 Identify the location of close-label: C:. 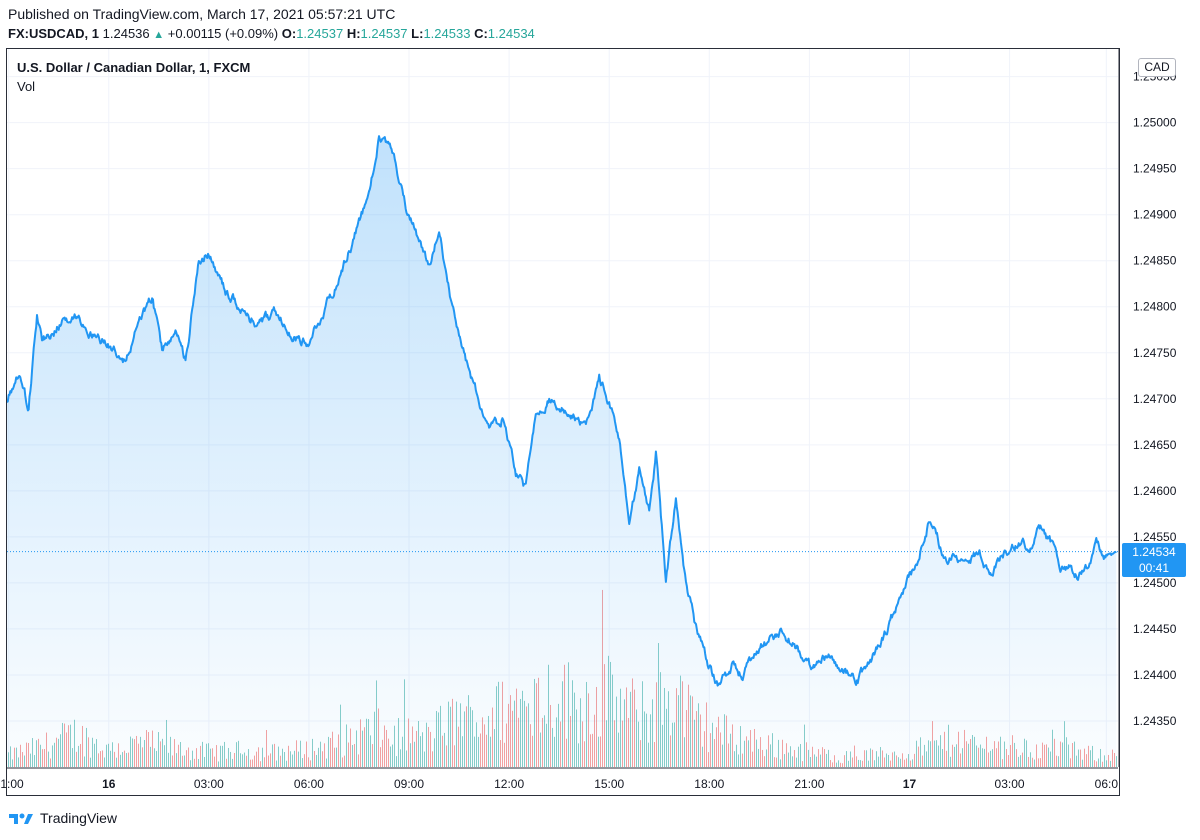
(481, 33).